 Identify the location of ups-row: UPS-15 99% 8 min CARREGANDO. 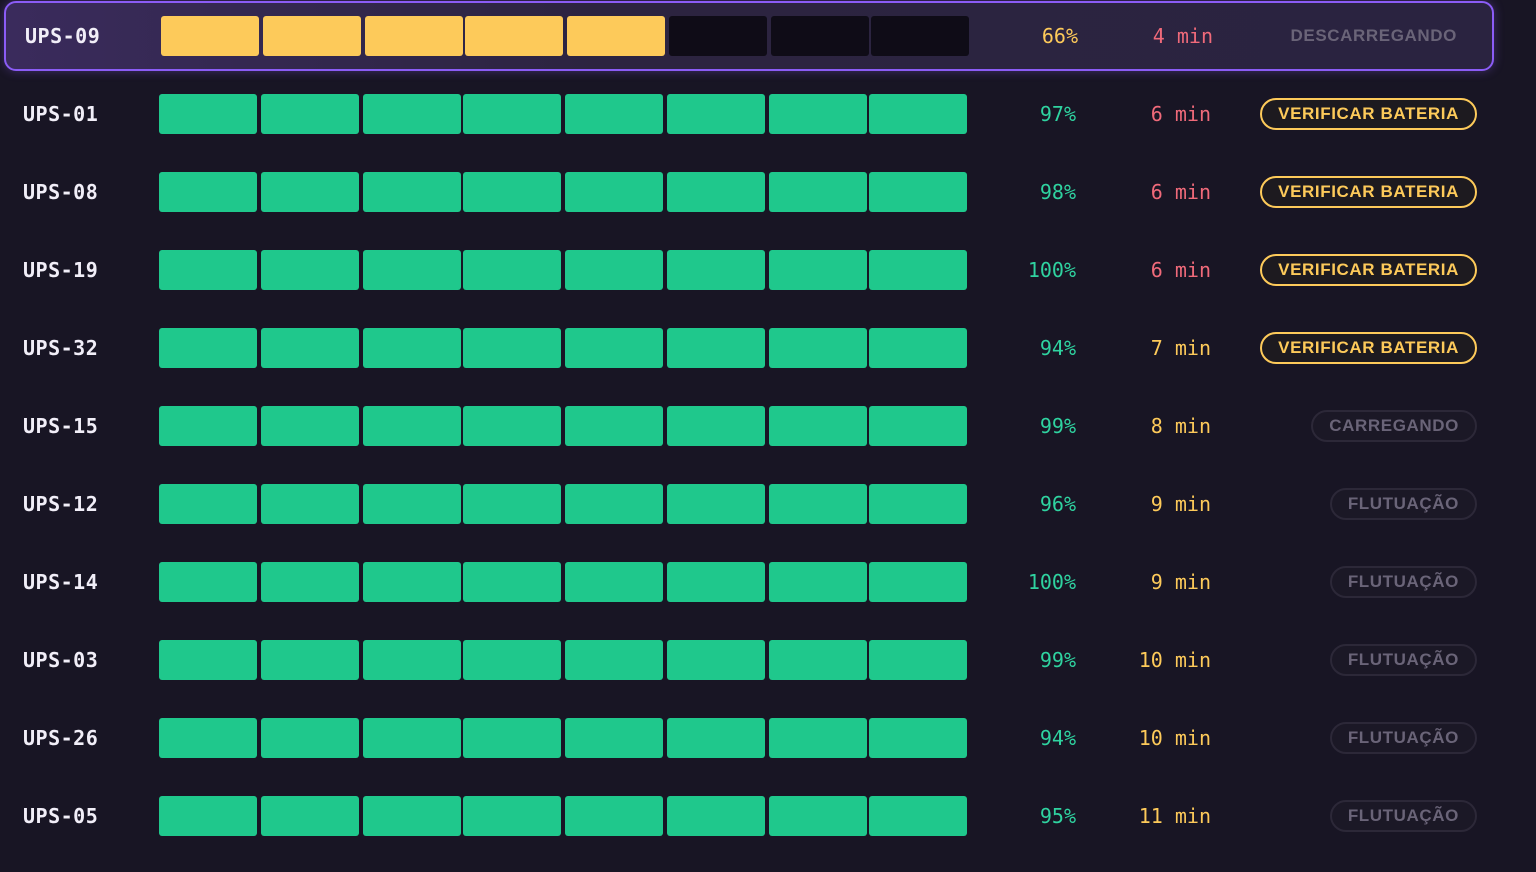
(749, 426).